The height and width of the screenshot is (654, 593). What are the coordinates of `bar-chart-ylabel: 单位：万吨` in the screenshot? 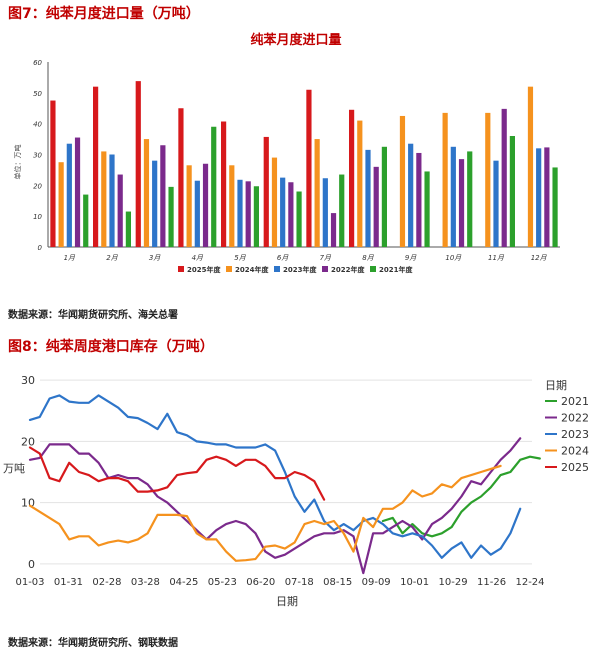 It's located at (17, 162).